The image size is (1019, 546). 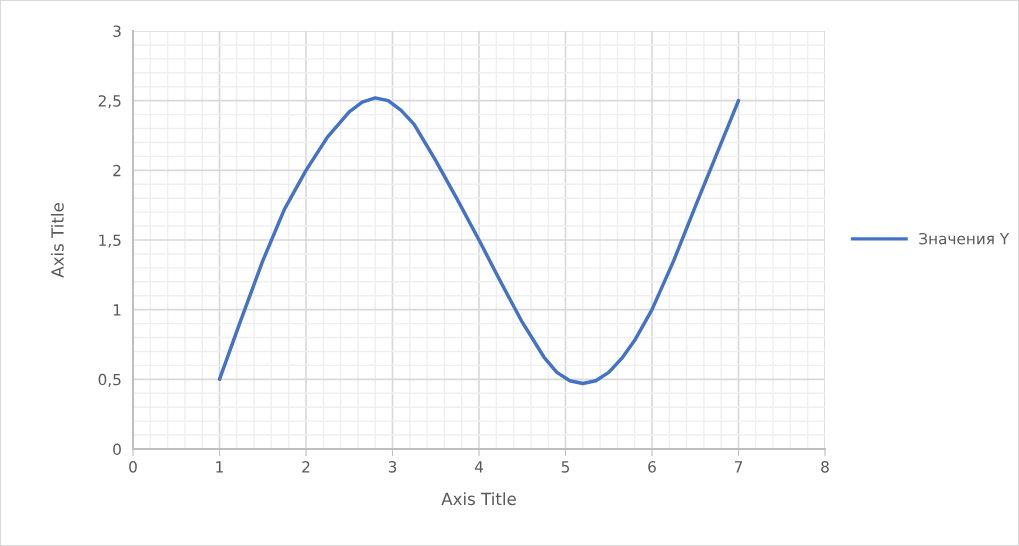 I want to click on y-tick-label: 0,5, so click(x=109, y=380).